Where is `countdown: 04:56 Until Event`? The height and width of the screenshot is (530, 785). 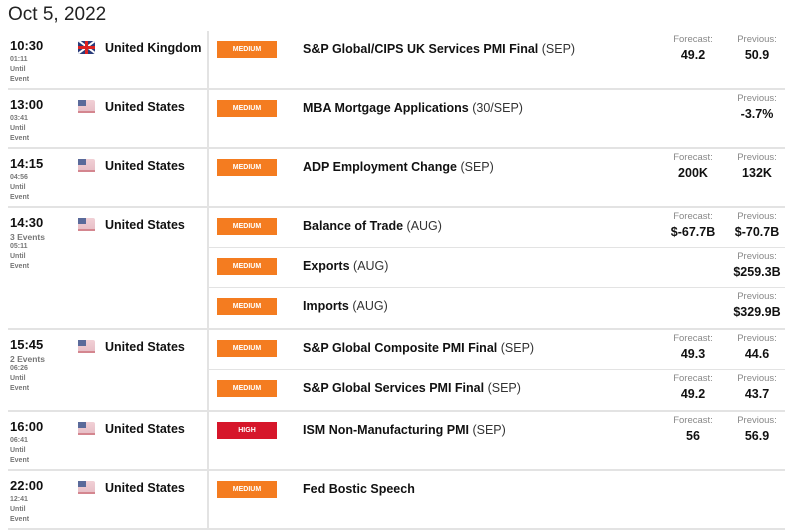 countdown: 04:56 Until Event is located at coordinates (19, 188).